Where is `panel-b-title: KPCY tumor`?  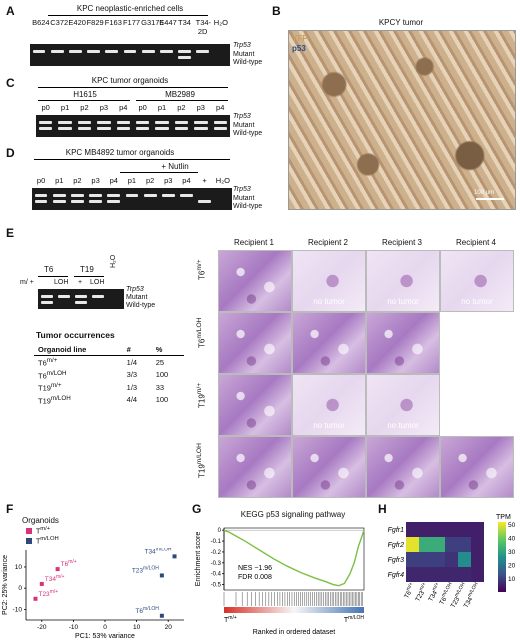
panel-b-title: KPCY tumor is located at coordinates (401, 22).